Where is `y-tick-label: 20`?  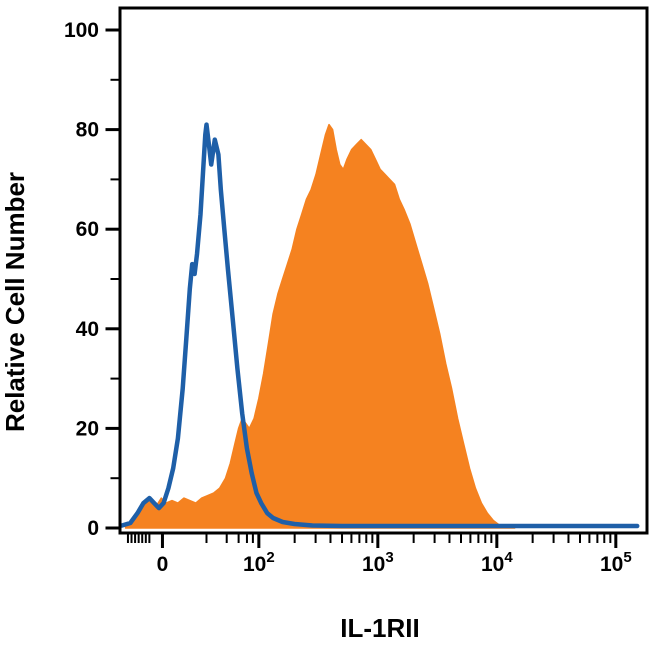 y-tick-label: 20 is located at coordinates (87, 428).